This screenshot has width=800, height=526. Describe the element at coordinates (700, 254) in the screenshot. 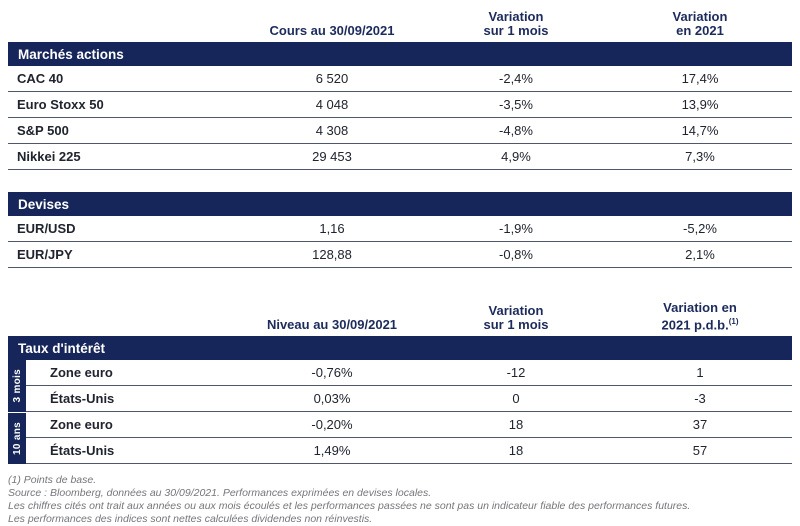

I see `variation-year: 2,1%` at that location.